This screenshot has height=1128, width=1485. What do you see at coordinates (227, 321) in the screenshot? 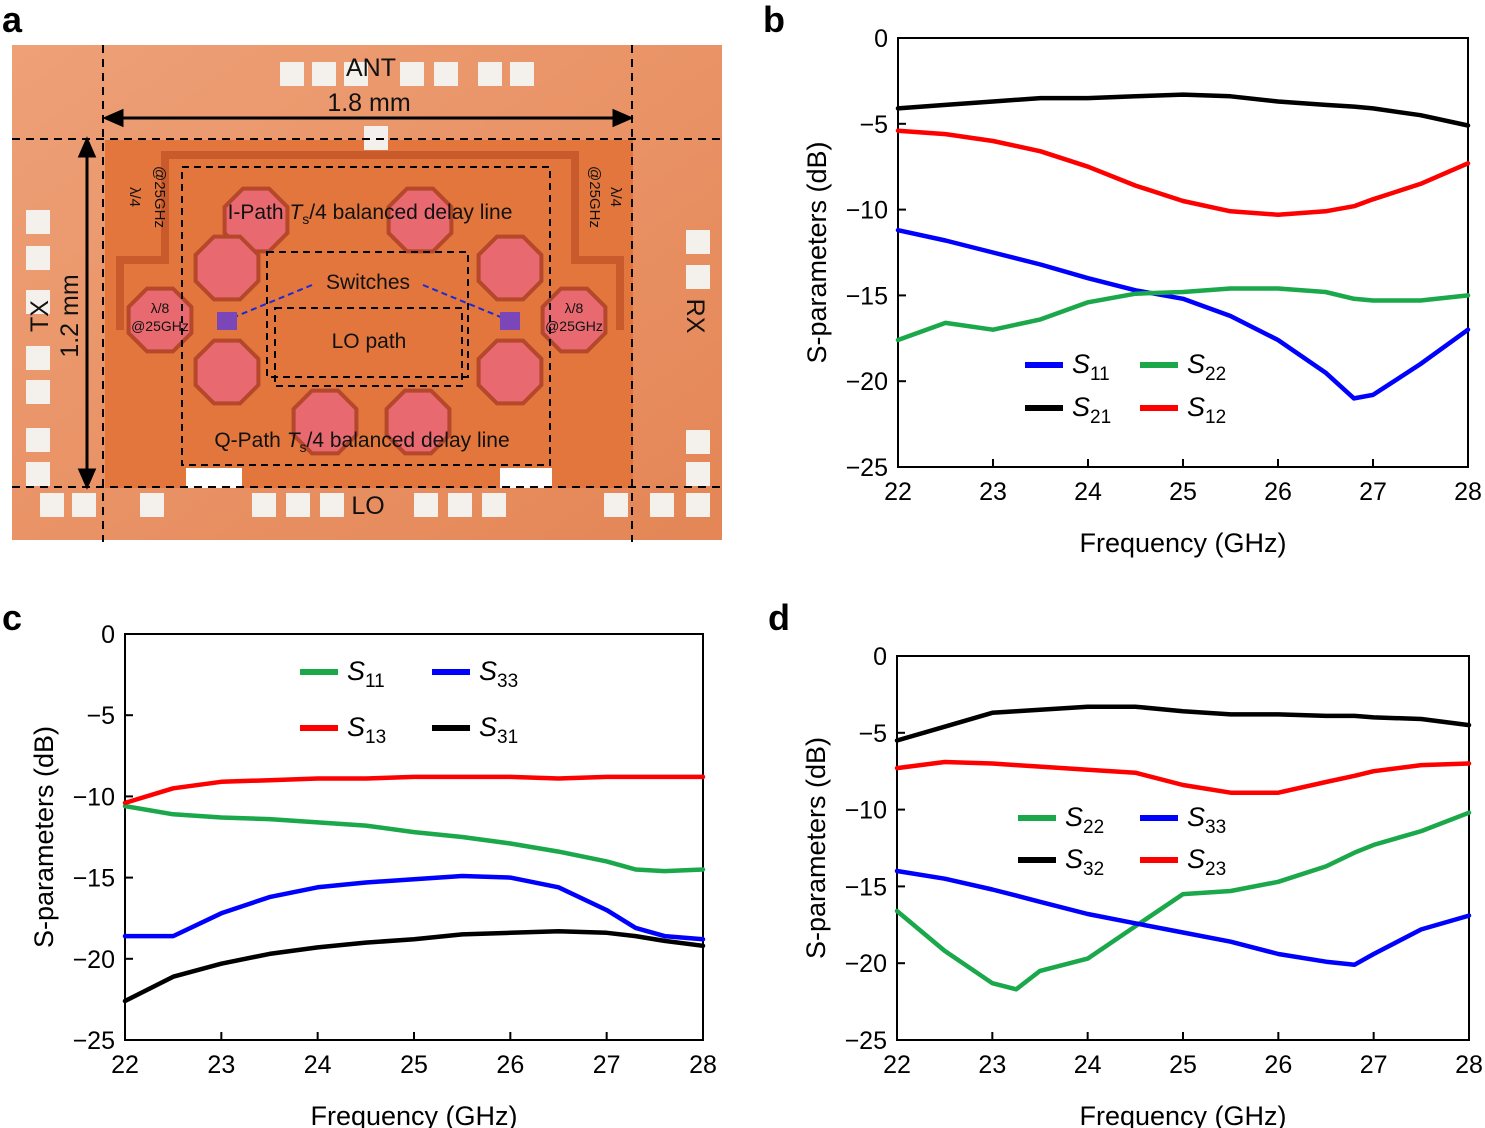
I see `switch-left` at bounding box center [227, 321].